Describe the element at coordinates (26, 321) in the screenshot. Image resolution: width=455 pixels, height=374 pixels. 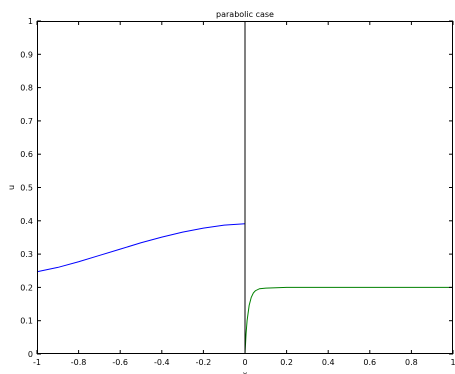
I see `y-tick-label: 0.1` at that location.